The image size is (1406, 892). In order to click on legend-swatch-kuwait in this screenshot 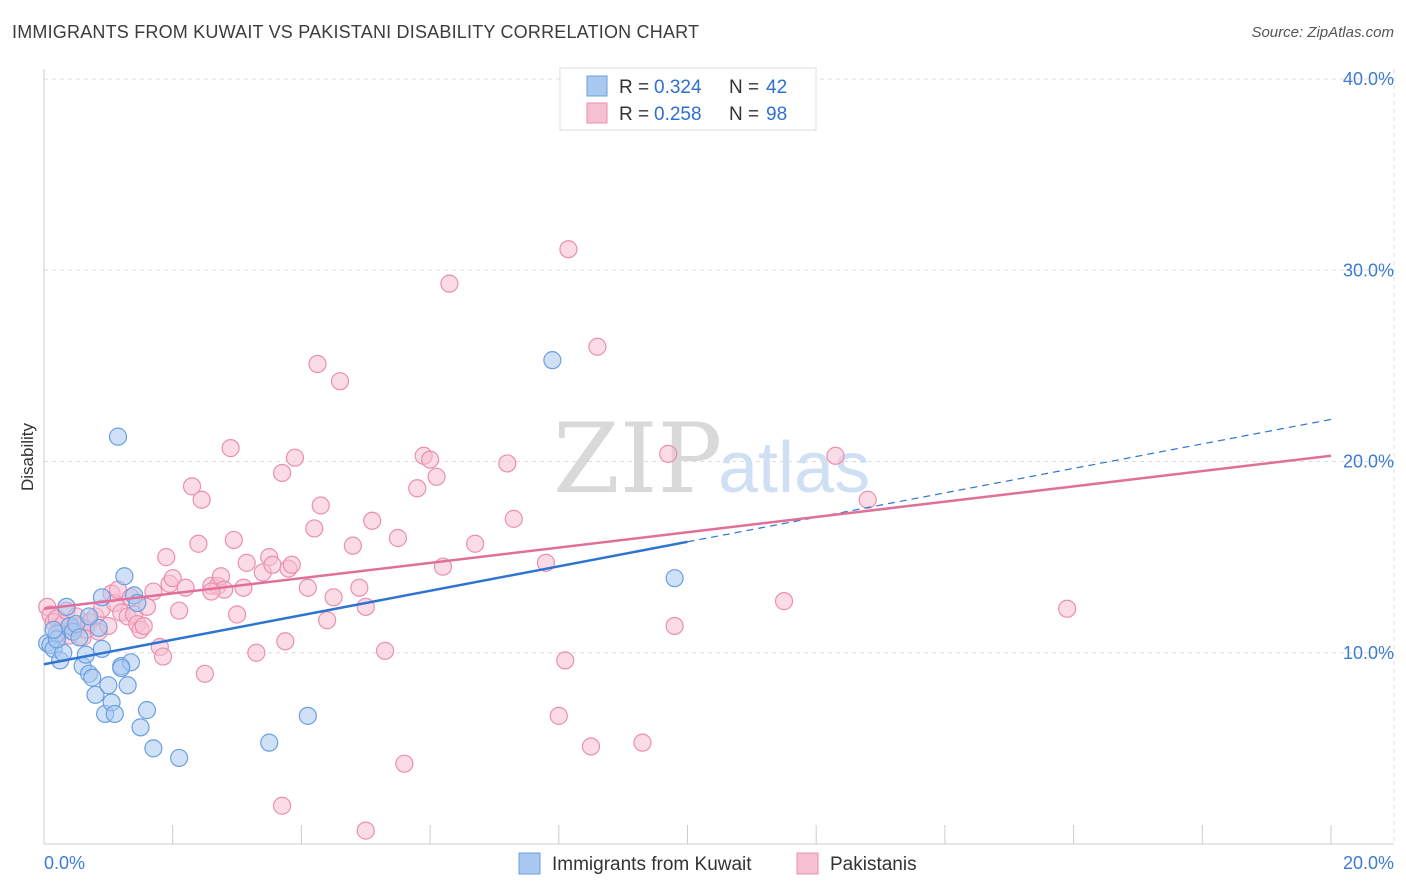, I will do `click(597, 86)`.